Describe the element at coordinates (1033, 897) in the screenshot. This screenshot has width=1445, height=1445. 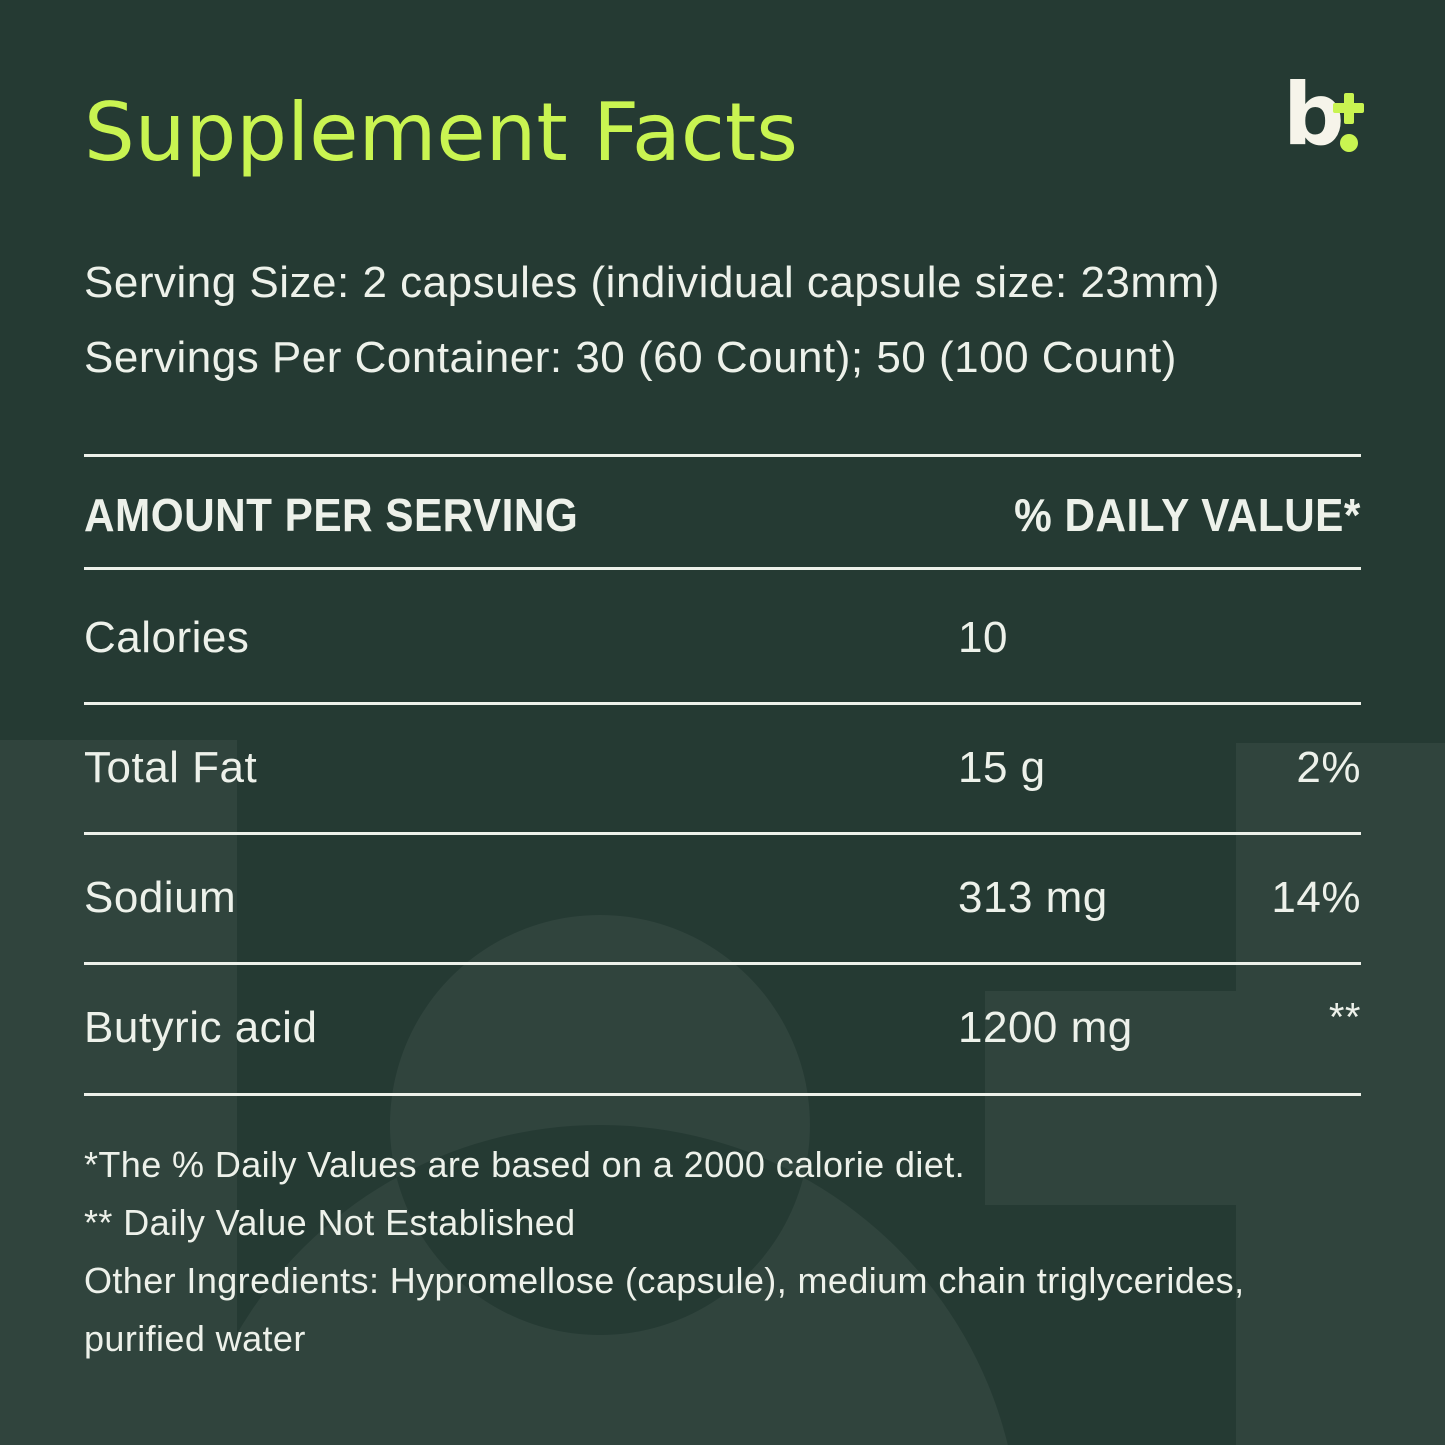
I see `row-value-sodium: 313 mg` at that location.